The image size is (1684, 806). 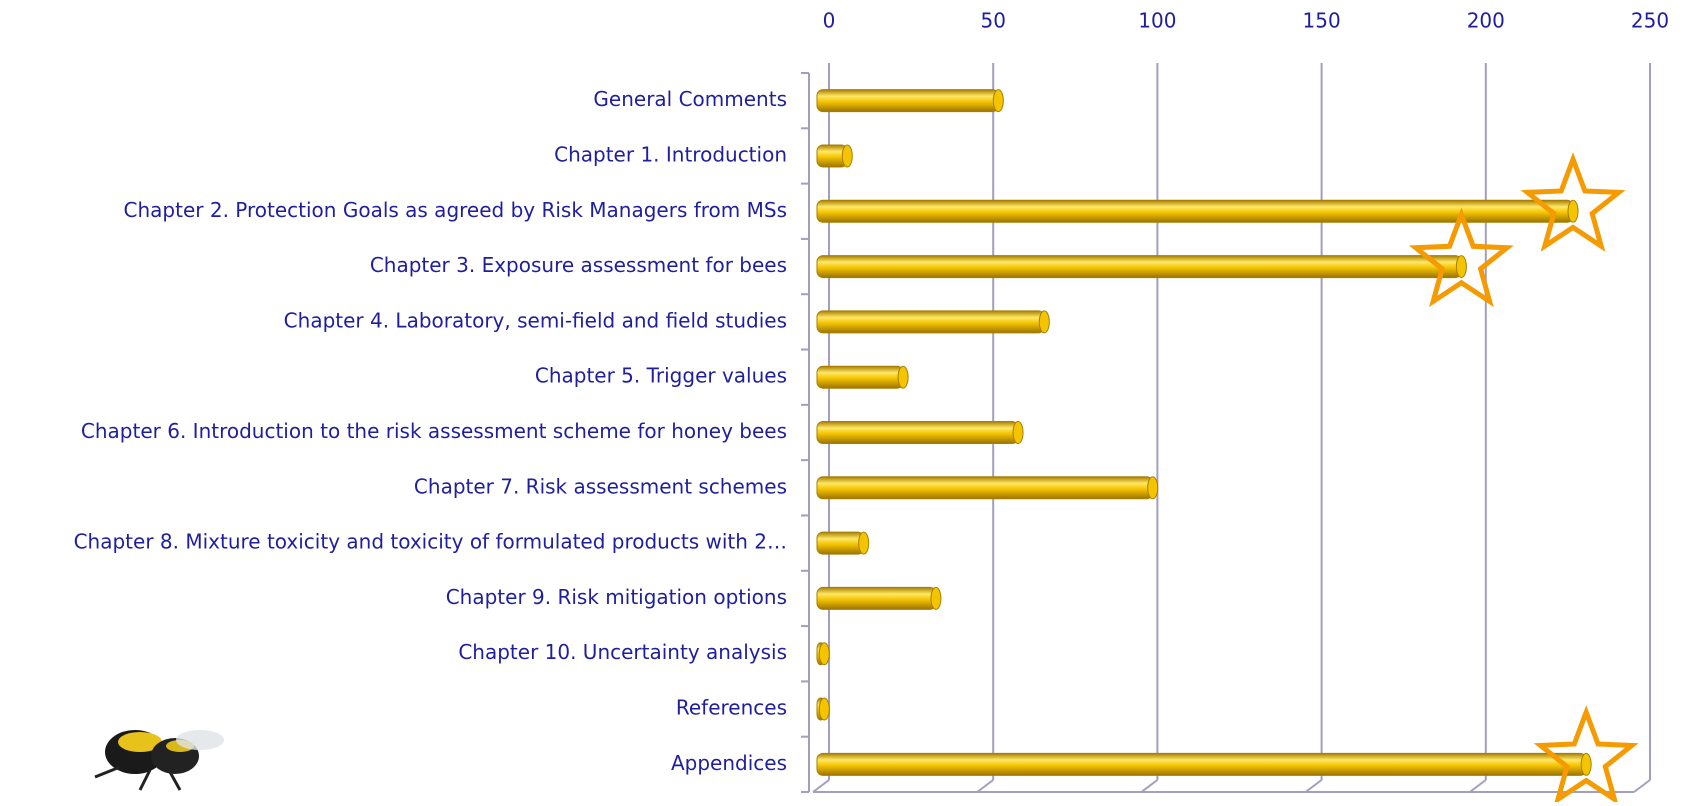 I want to click on y-tick-label: Chapter 10. Uncertainty analysis, so click(x=622, y=652).